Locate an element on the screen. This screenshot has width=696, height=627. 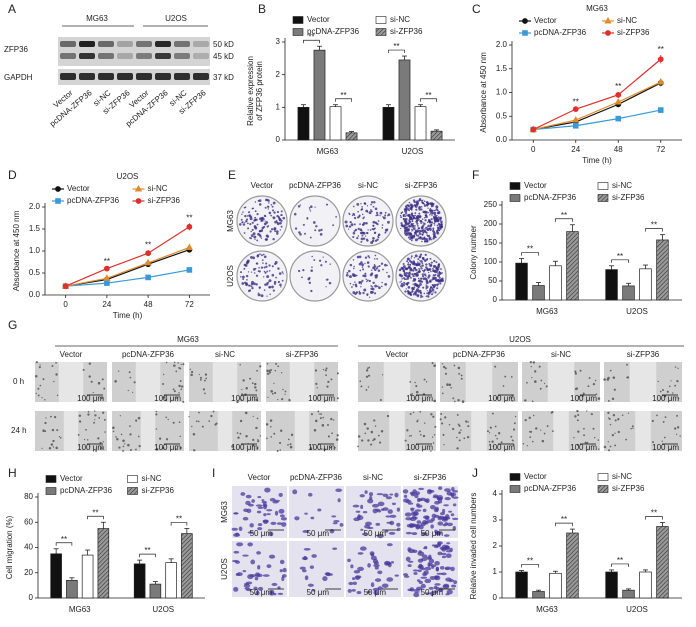
significance-label: ** is located at coordinates (311, 36).